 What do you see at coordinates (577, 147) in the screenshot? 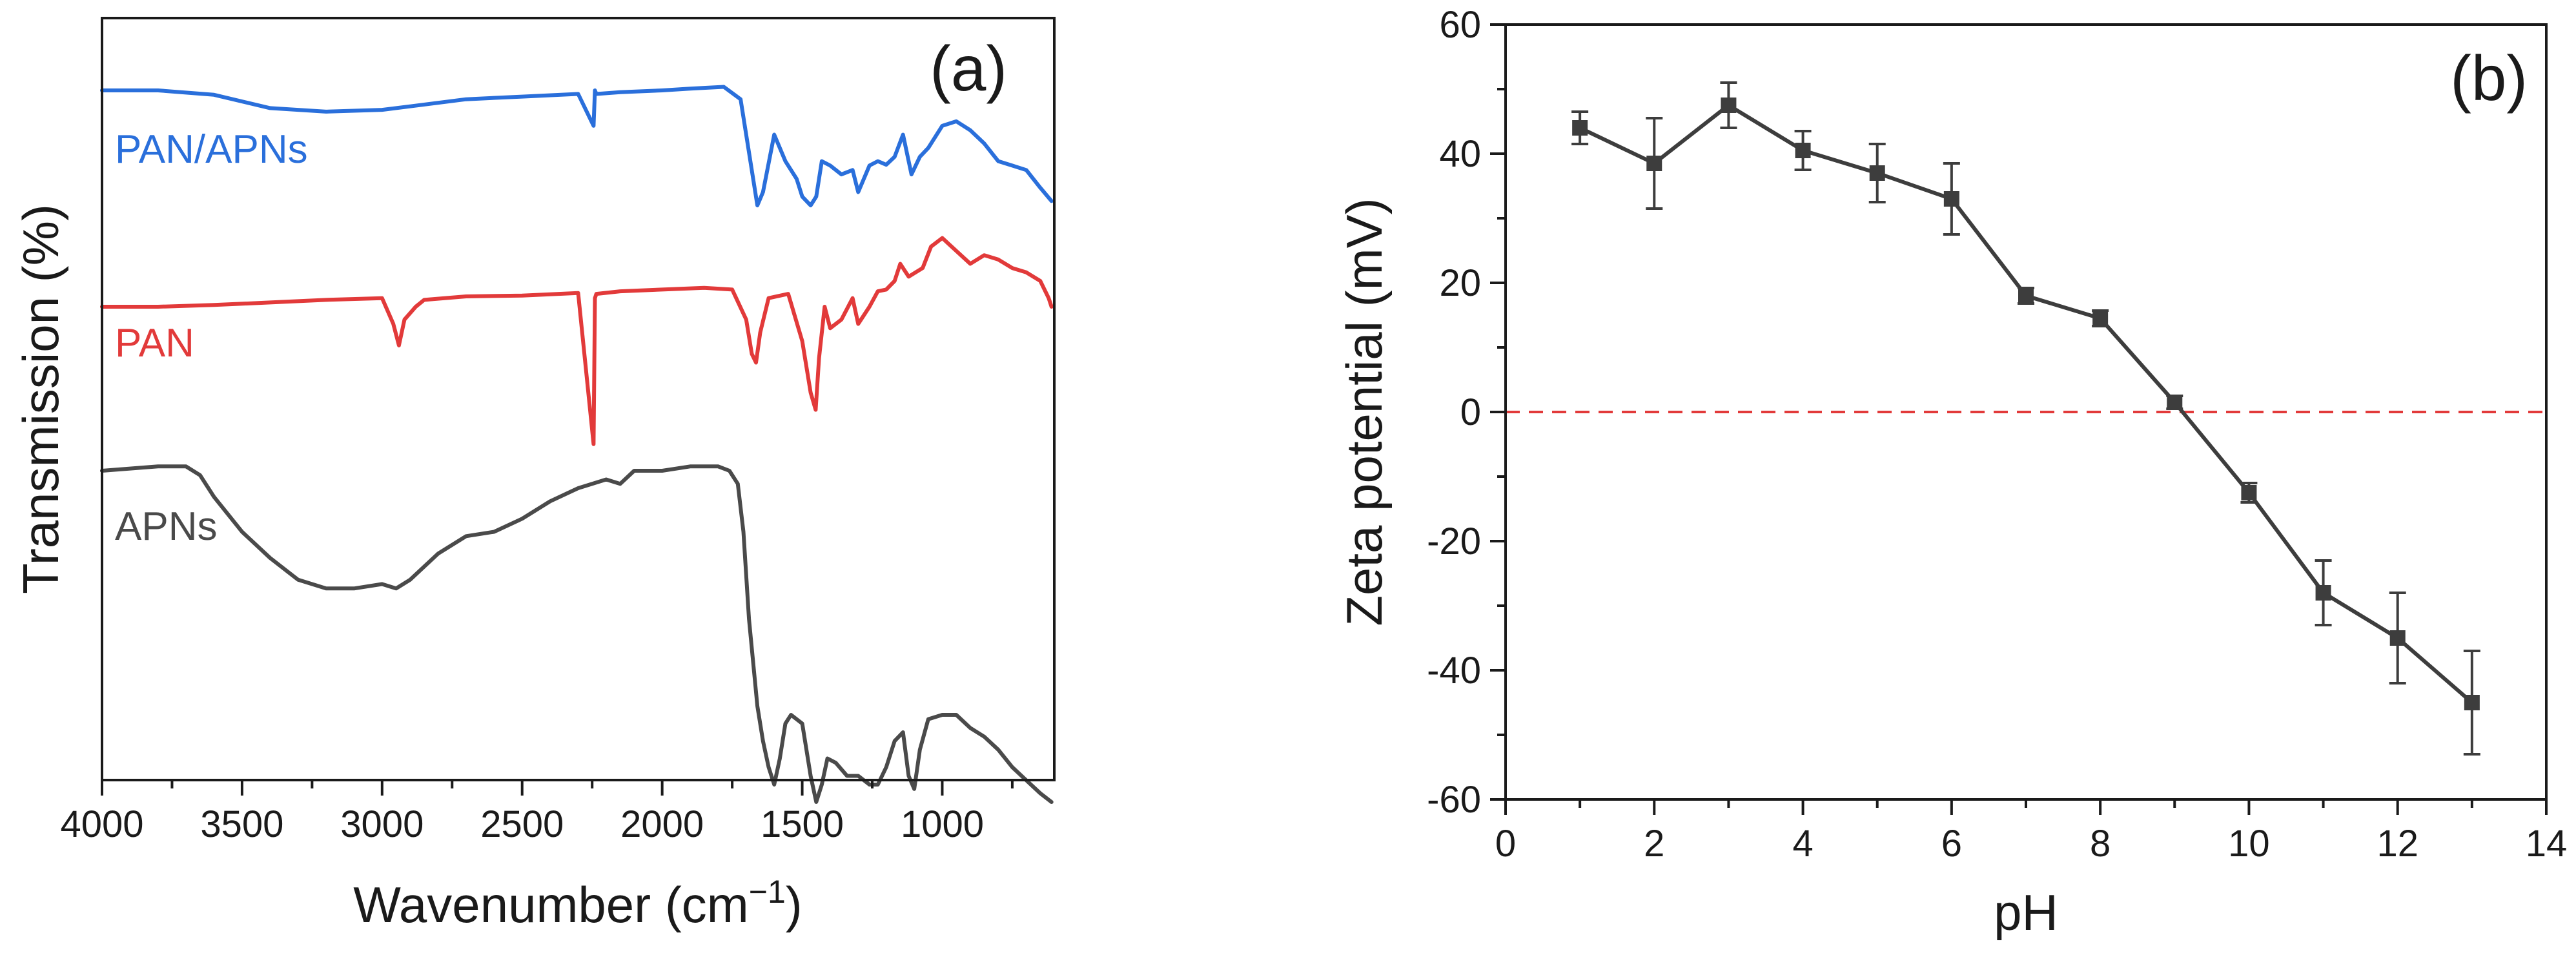
I see `spectrum-line-pan-apns` at bounding box center [577, 147].